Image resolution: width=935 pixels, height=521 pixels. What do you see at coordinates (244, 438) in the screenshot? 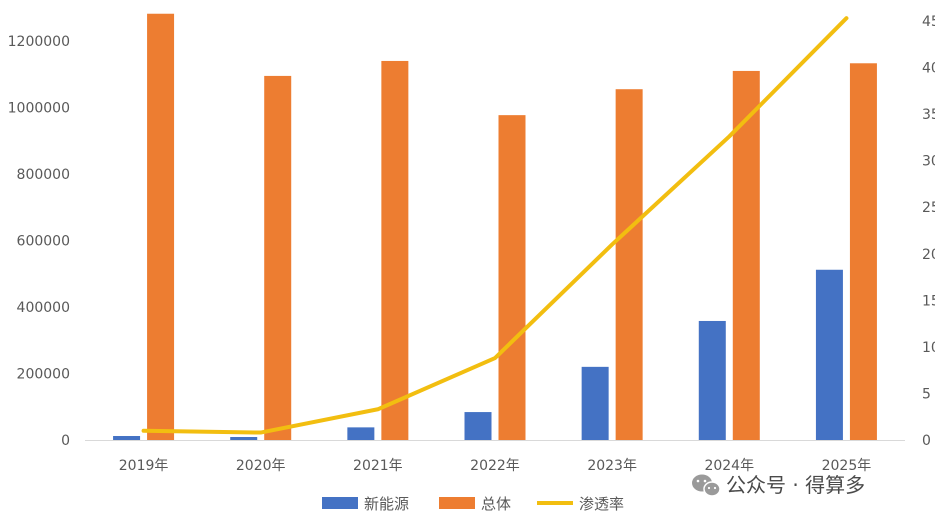
I see `bar-新能源-2020年` at bounding box center [244, 438].